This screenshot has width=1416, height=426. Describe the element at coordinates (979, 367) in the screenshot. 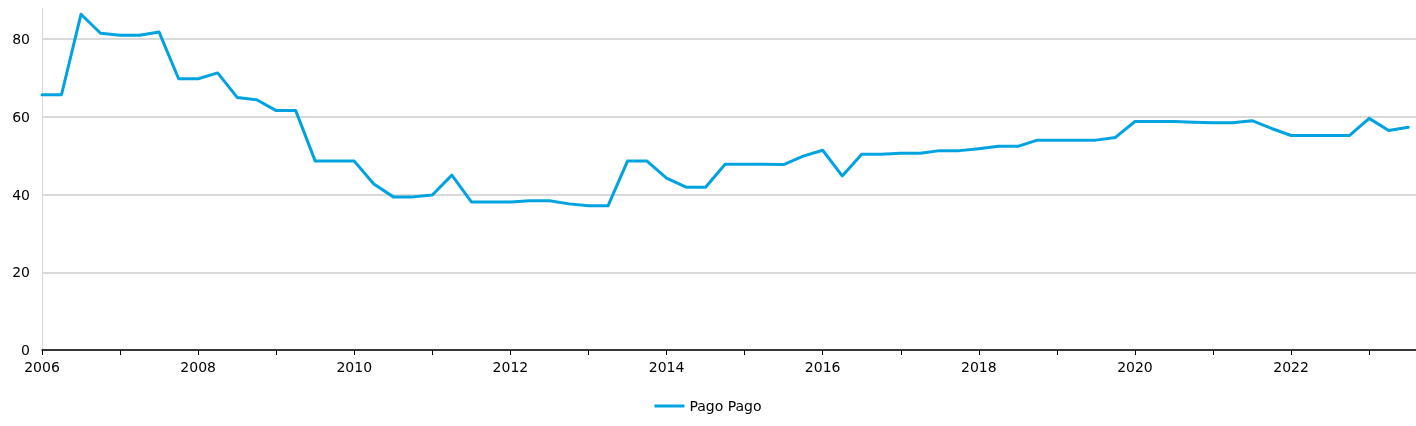

I see `x-tick-label: 2018` at that location.